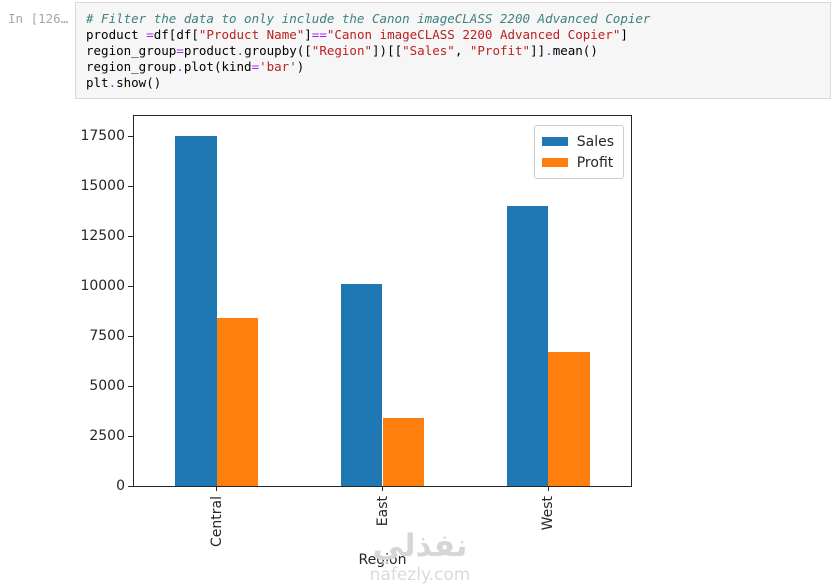 The width and height of the screenshot is (835, 588). What do you see at coordinates (554, 141) in the screenshot?
I see `legend-swatch-sales` at bounding box center [554, 141].